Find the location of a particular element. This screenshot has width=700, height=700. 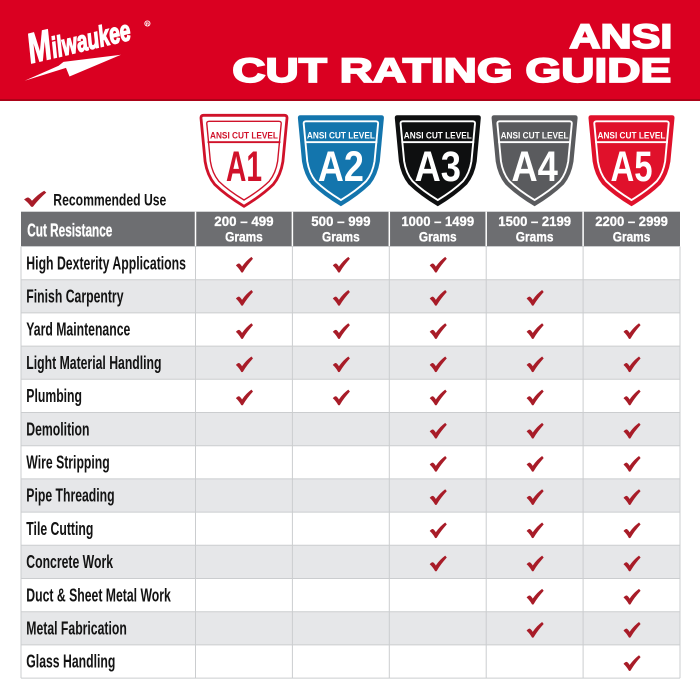

svg-text: Wire Stripping is located at coordinates (67, 462).